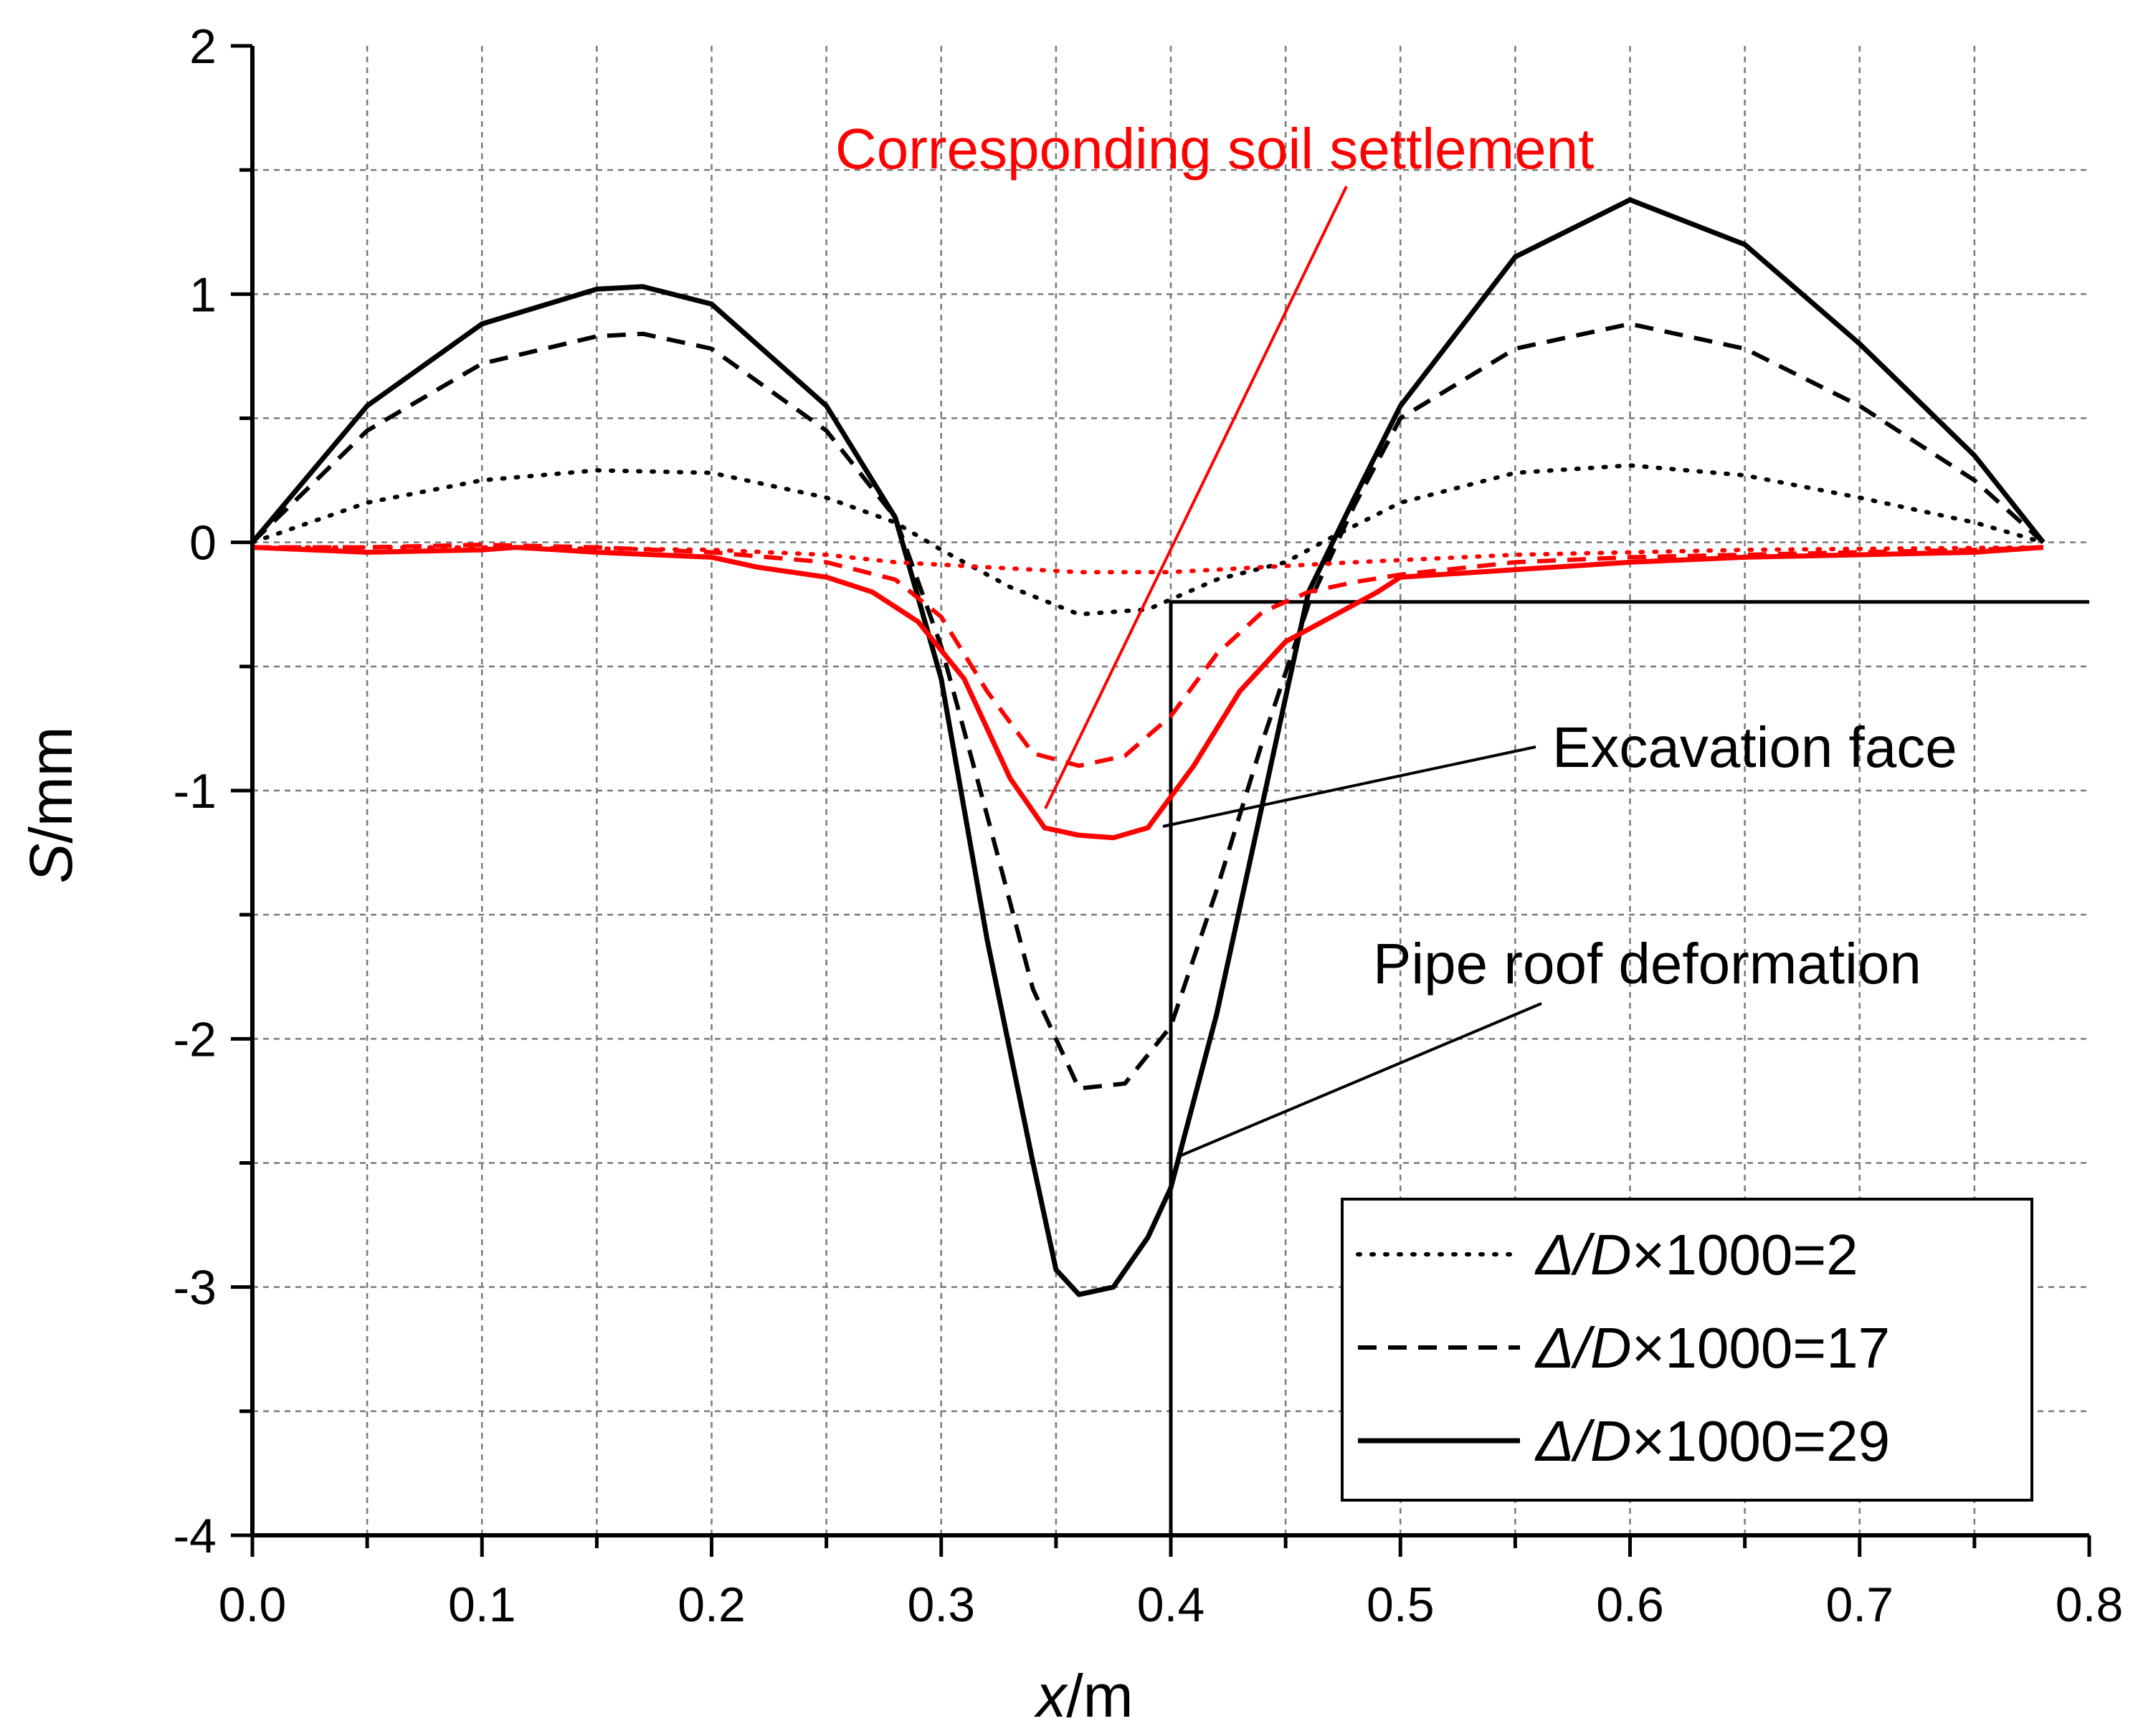 The image size is (2138, 1736). I want to click on annotation-soil-settlement: Corresponding soil settlement, so click(1214, 149).